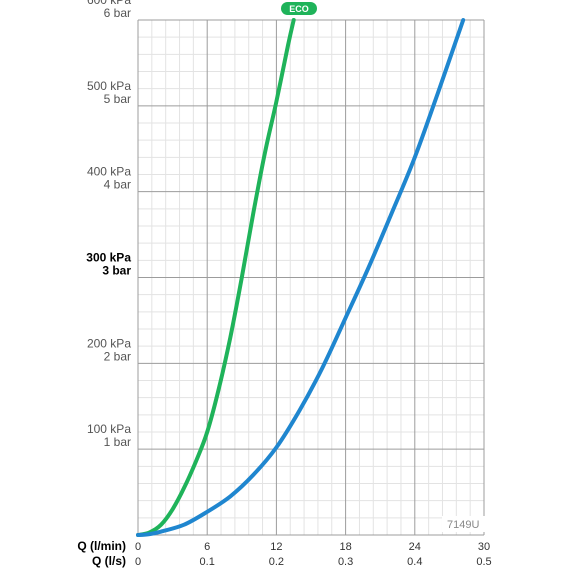 Image resolution: width=568 pixels, height=568 pixels. I want to click on x-tick-label-lmin: 6, so click(207, 547).